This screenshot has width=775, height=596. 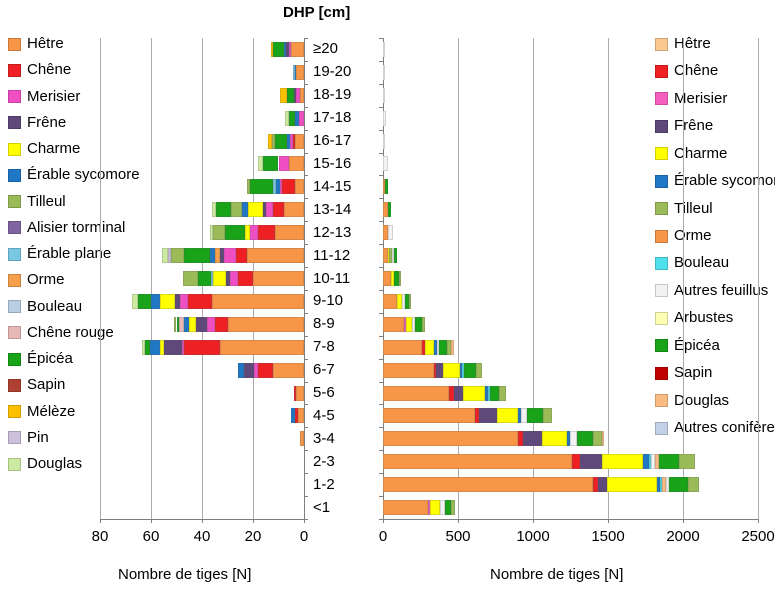 I want to click on right-axis-tick-label: 2500, so click(x=758, y=536).